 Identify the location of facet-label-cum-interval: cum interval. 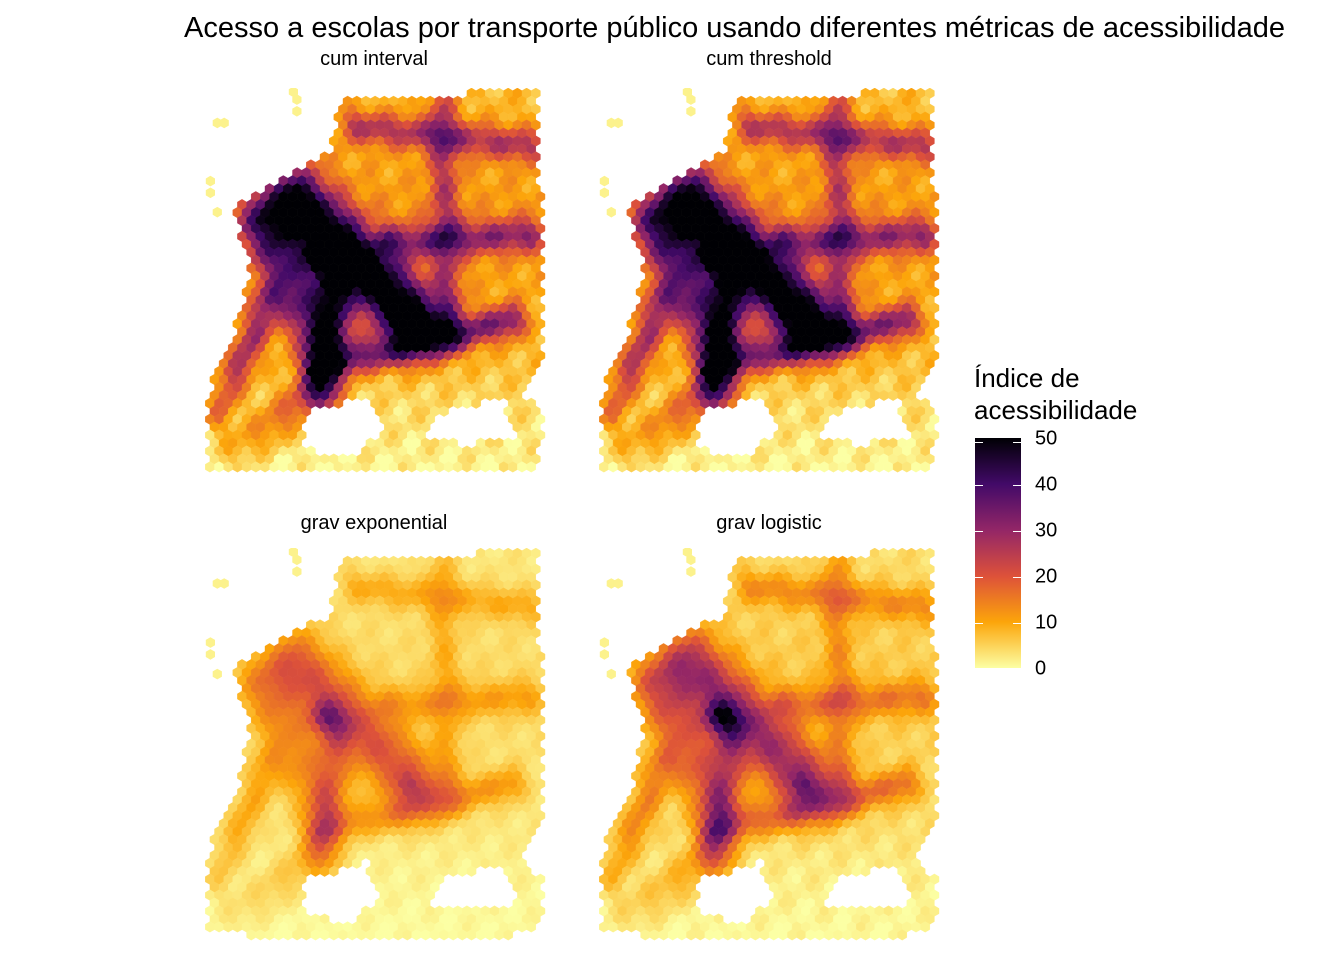
(374, 59).